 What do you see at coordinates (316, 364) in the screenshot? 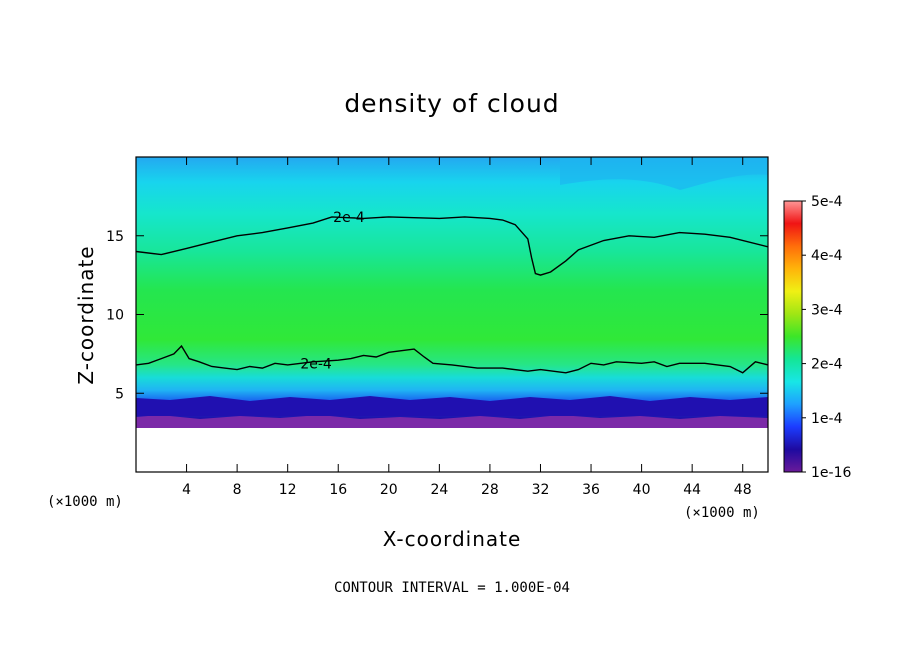
I see `contour-label-2: 2e-4` at bounding box center [316, 364].